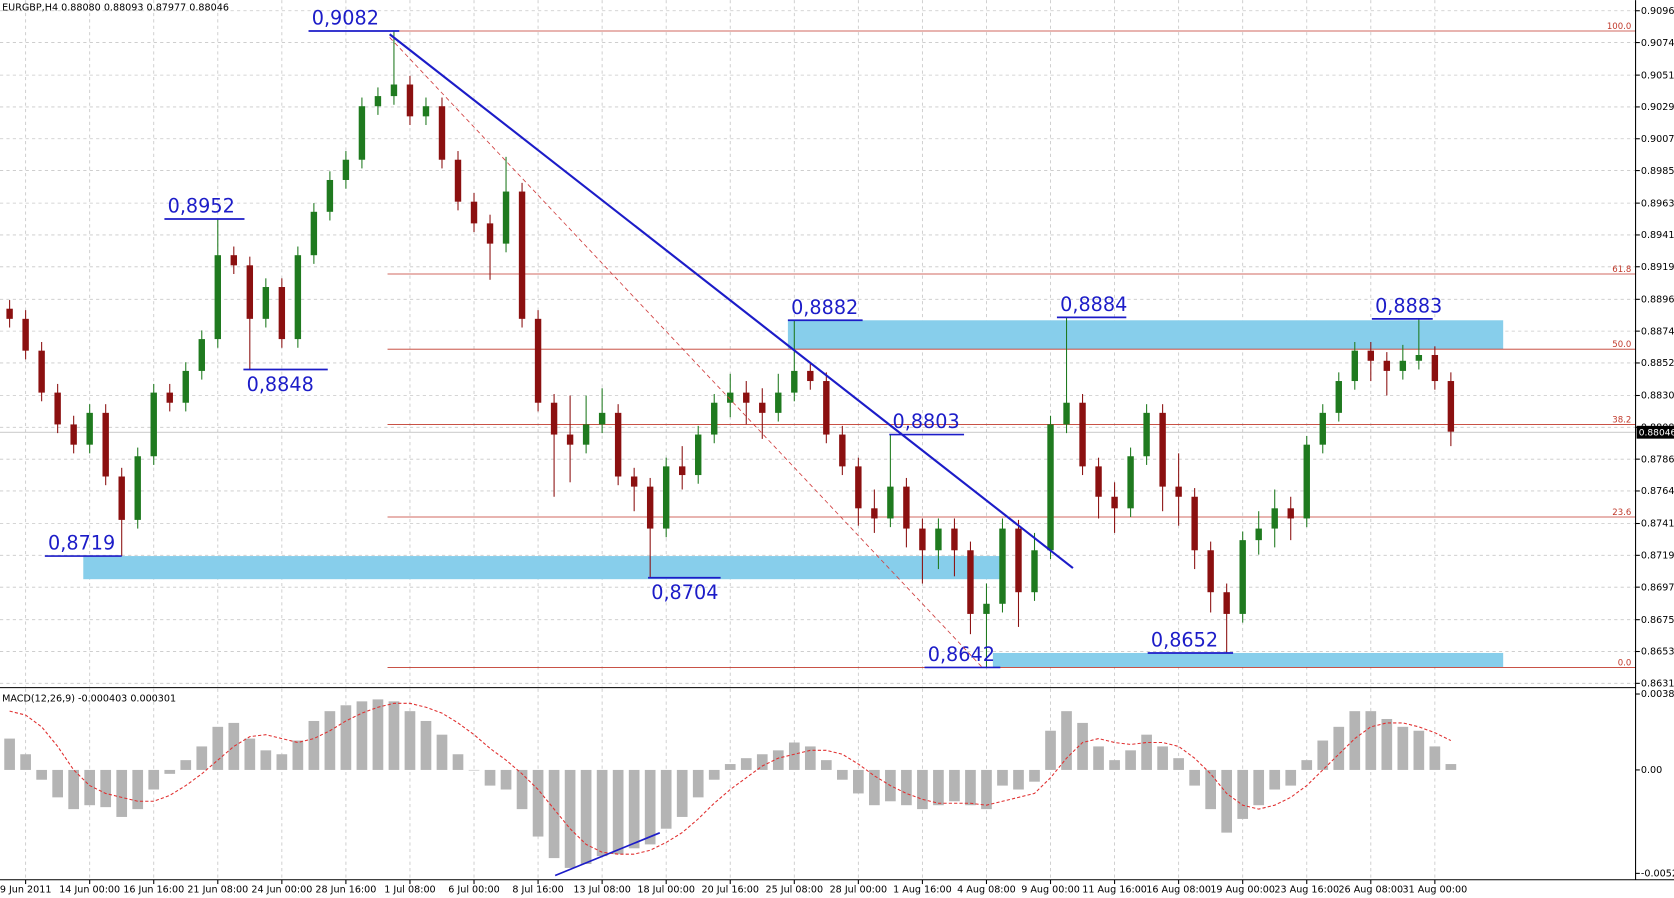 The height and width of the screenshot is (898, 1674). I want to click on y-tick-label: 0.87415, so click(1657, 524).